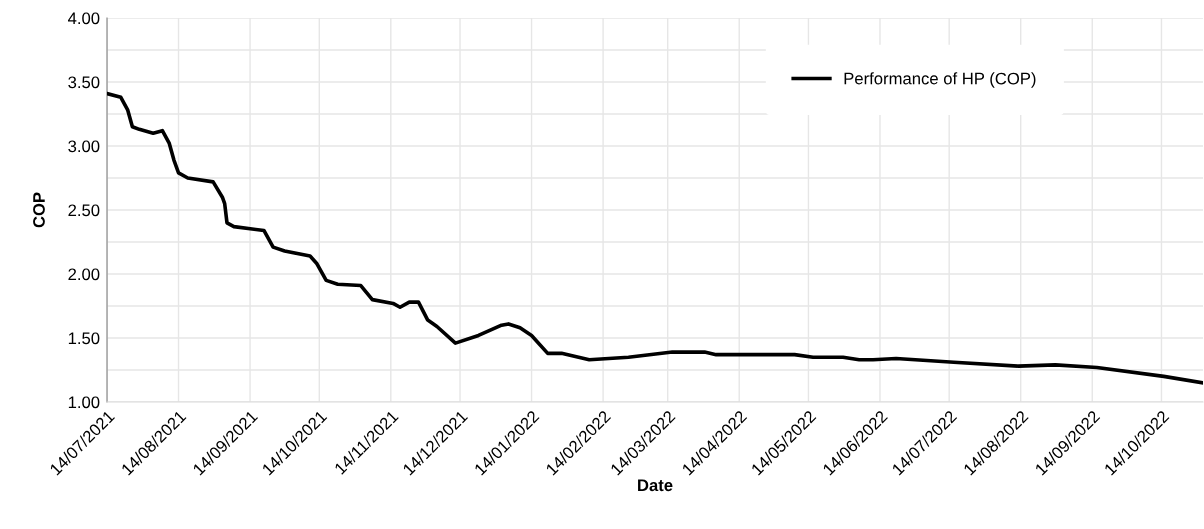 The height and width of the screenshot is (529, 1204). Describe the element at coordinates (84, 18) in the screenshot. I see `y-tick-label: 4.00` at that location.